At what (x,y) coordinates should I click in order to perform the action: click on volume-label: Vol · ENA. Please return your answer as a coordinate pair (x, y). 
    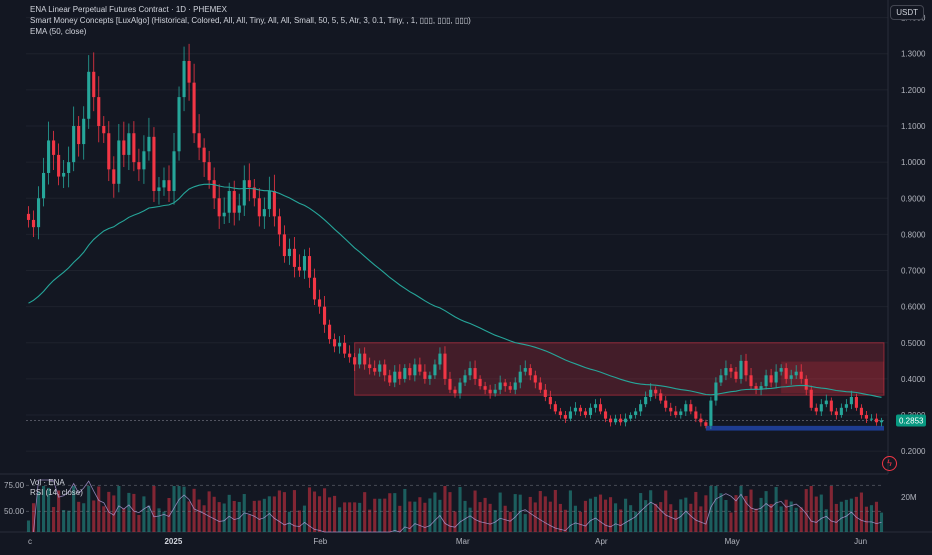
    Looking at the image, I should click on (47, 482).